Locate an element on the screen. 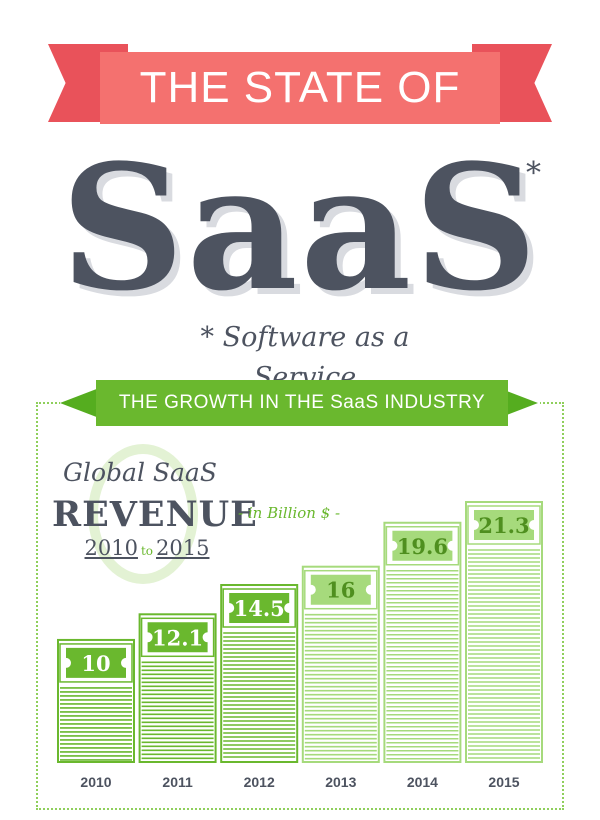  data-label: 19.6 is located at coordinates (422, 546).